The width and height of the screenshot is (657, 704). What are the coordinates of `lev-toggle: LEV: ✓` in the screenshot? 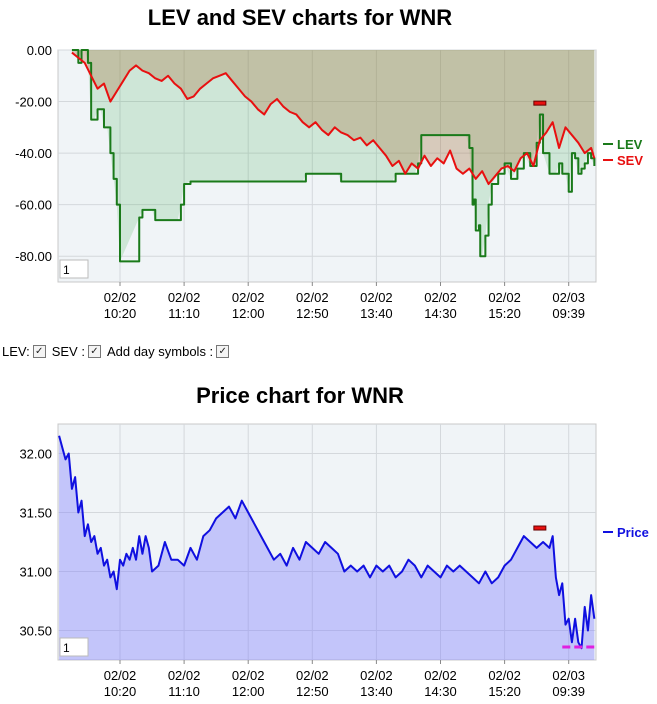 It's located at (26, 351).